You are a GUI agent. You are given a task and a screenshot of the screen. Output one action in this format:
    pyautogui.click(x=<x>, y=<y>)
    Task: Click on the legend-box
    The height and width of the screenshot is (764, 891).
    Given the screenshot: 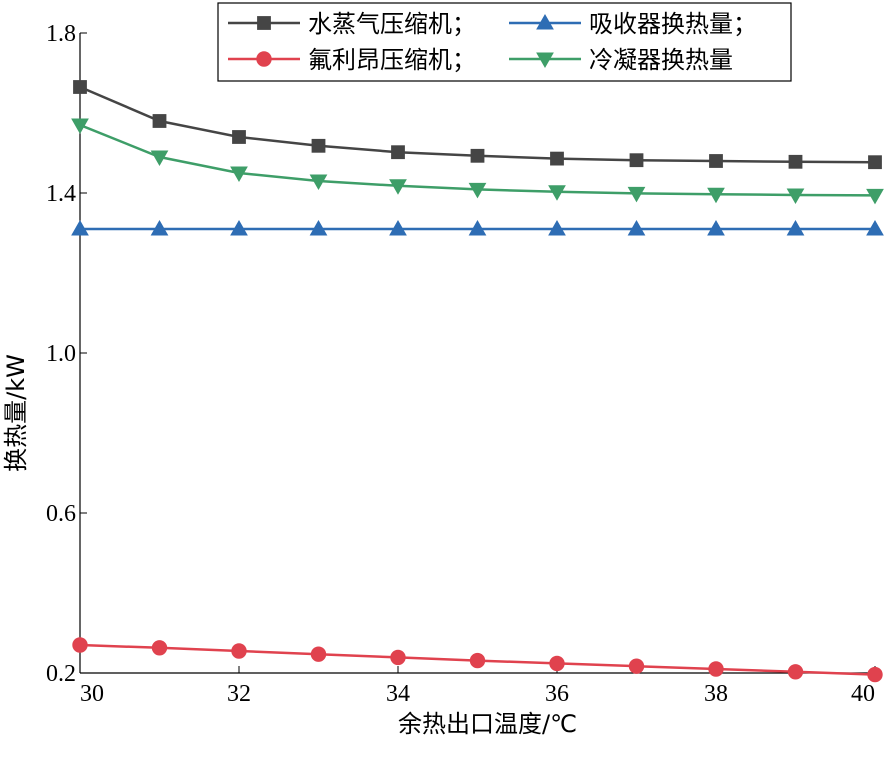 What is the action you would take?
    pyautogui.click(x=504, y=42)
    